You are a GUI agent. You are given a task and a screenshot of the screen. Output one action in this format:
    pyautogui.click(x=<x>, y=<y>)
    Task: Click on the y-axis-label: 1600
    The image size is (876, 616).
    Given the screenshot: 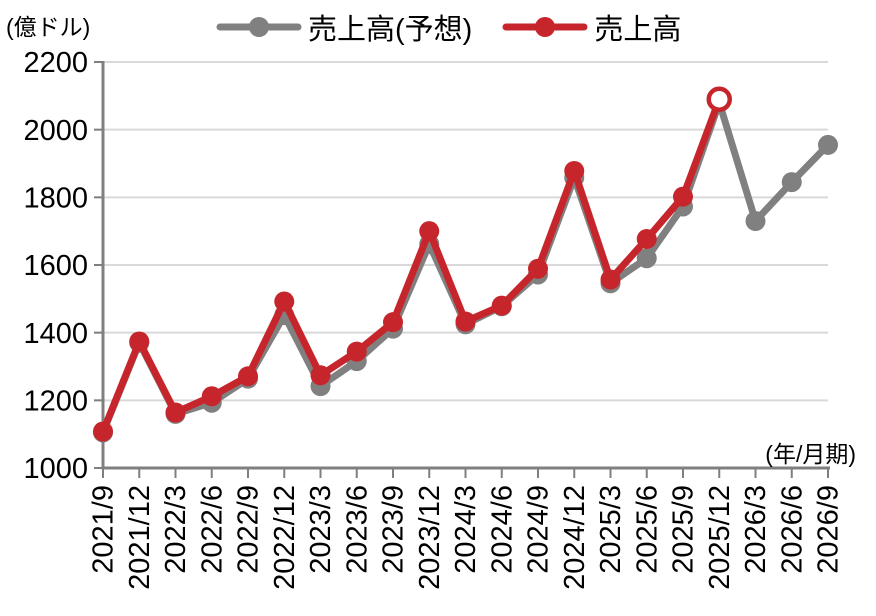 What is the action you would take?
    pyautogui.click(x=55, y=266)
    